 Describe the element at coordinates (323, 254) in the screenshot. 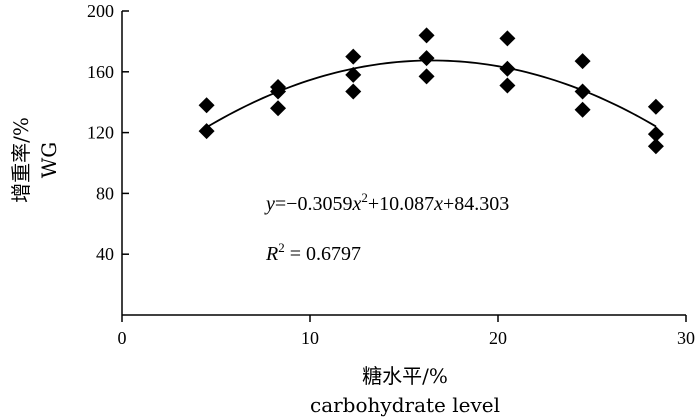

I see `r-value: = 0.6797` at that location.